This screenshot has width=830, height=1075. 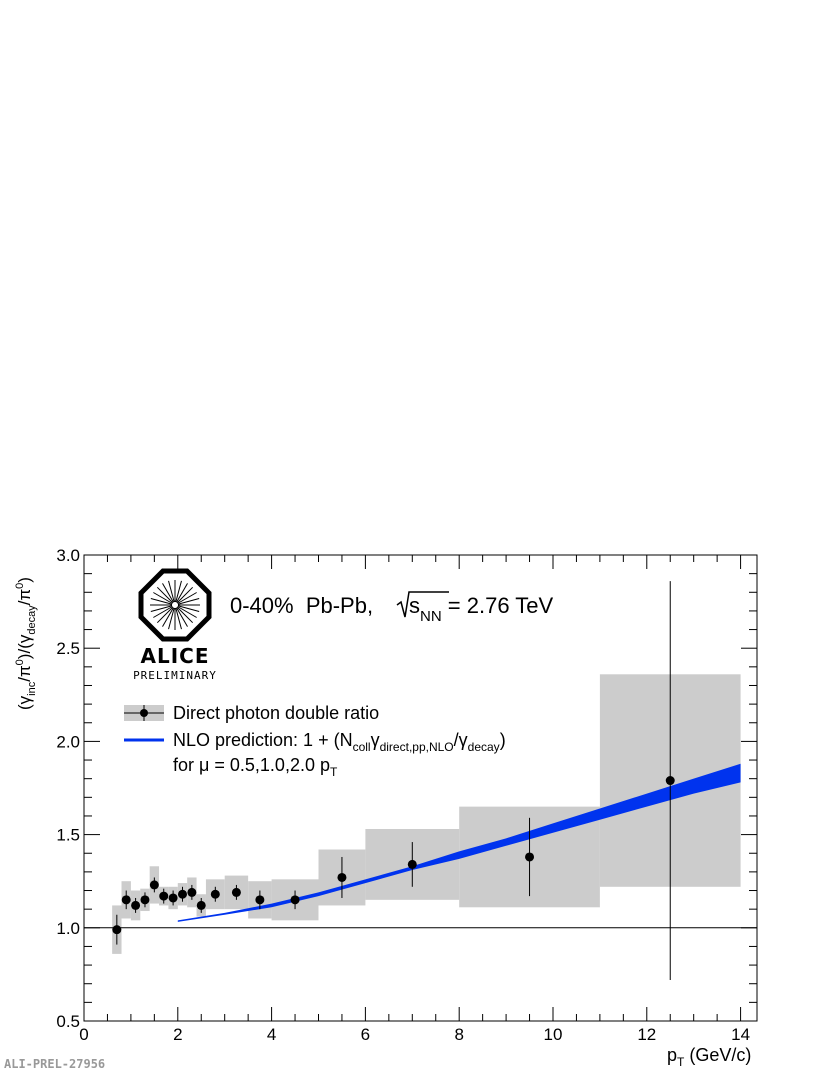 I want to click on alice-logo, so click(x=175, y=605).